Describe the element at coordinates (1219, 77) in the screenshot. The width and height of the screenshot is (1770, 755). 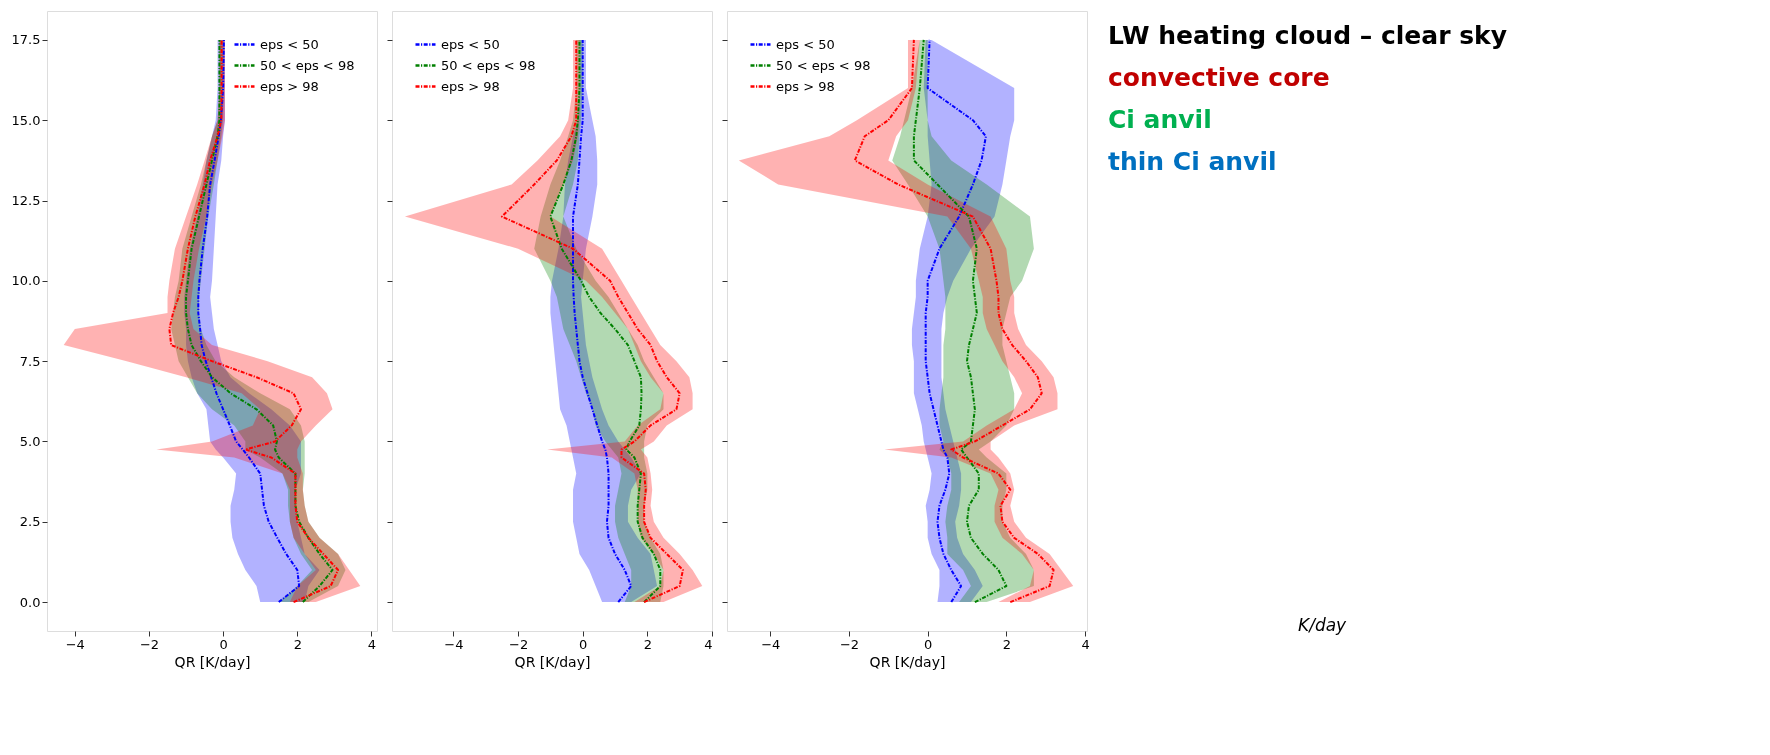
I see `text: convective core` at that location.